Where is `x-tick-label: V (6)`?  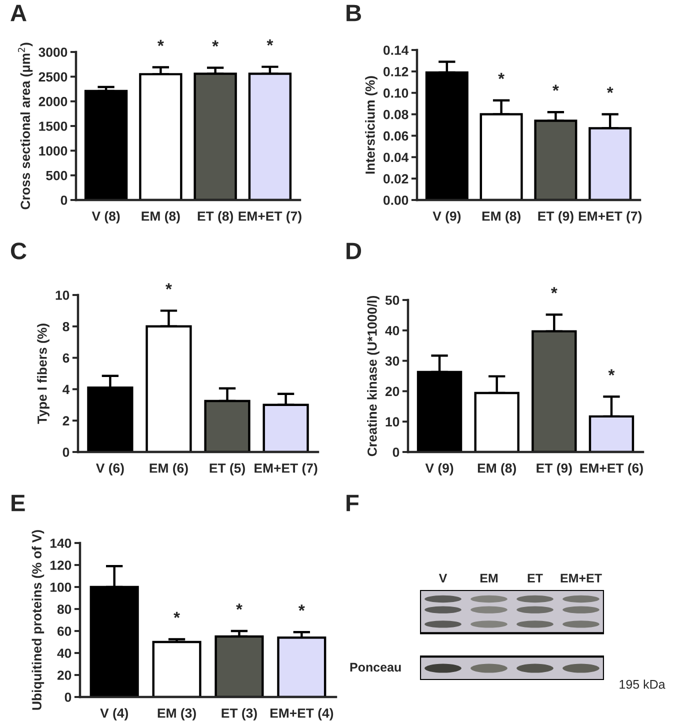
x-tick-label: V (6) is located at coordinates (110, 469).